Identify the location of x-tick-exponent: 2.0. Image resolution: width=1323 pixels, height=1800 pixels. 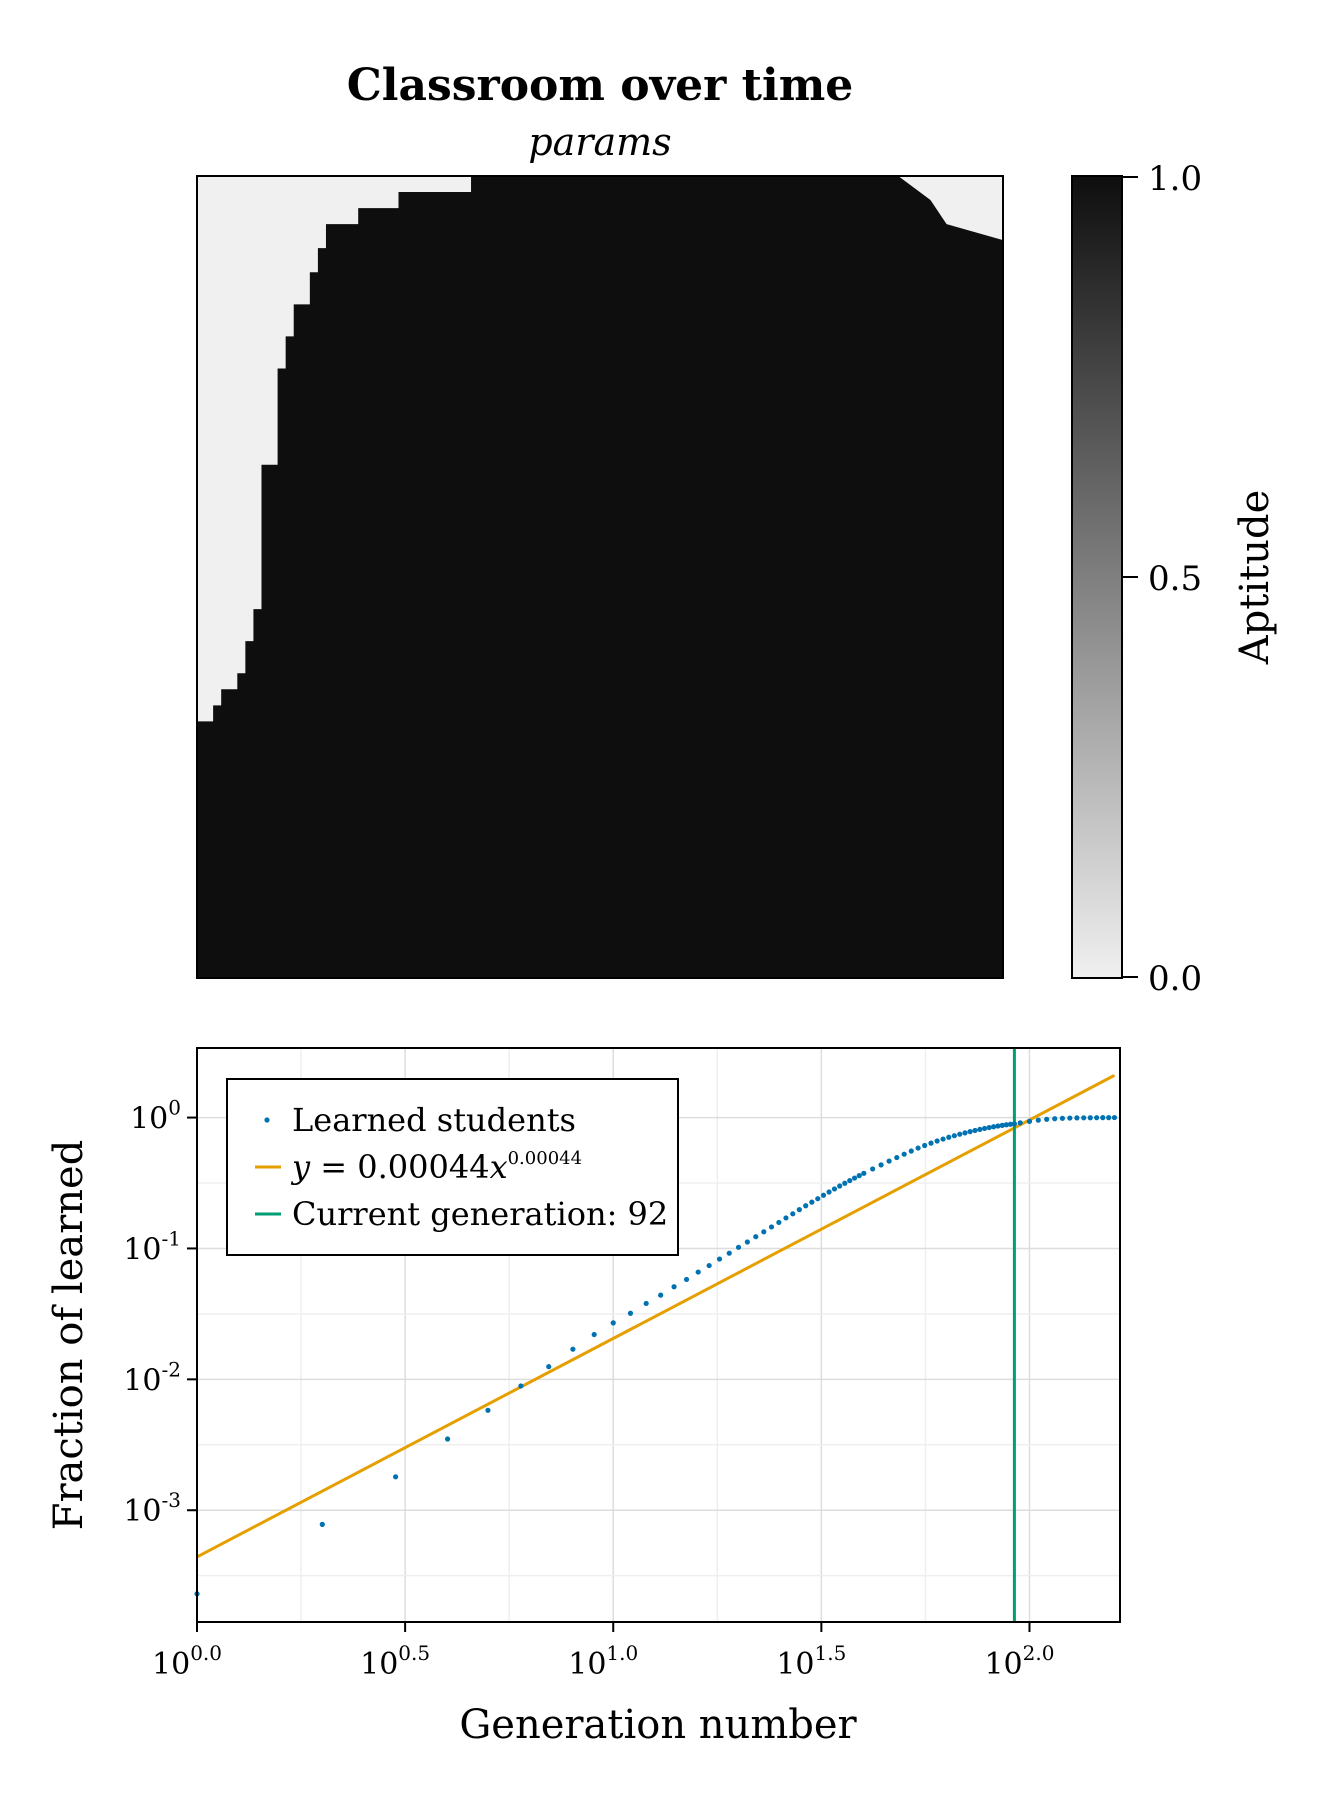
(1039, 1653).